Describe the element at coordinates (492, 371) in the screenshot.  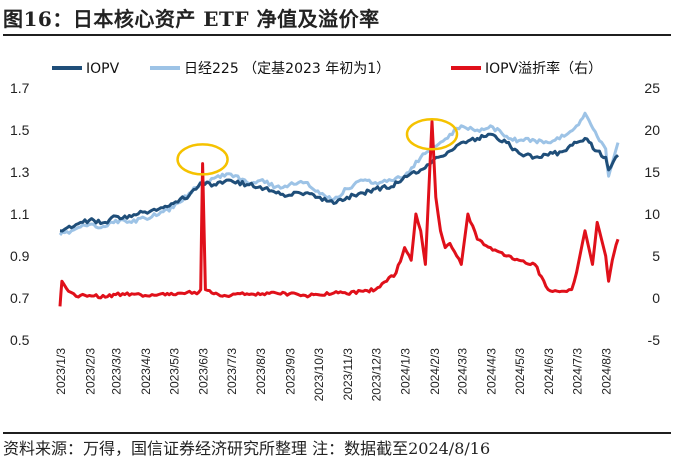
I see `x-tick-label: 2024/4/3` at that location.